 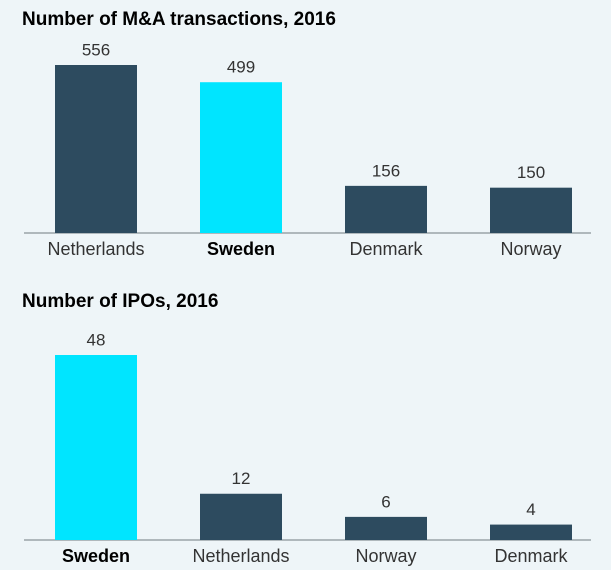 What do you see at coordinates (120, 301) in the screenshot?
I see `chart-title: Number of IPOs, 2016` at bounding box center [120, 301].